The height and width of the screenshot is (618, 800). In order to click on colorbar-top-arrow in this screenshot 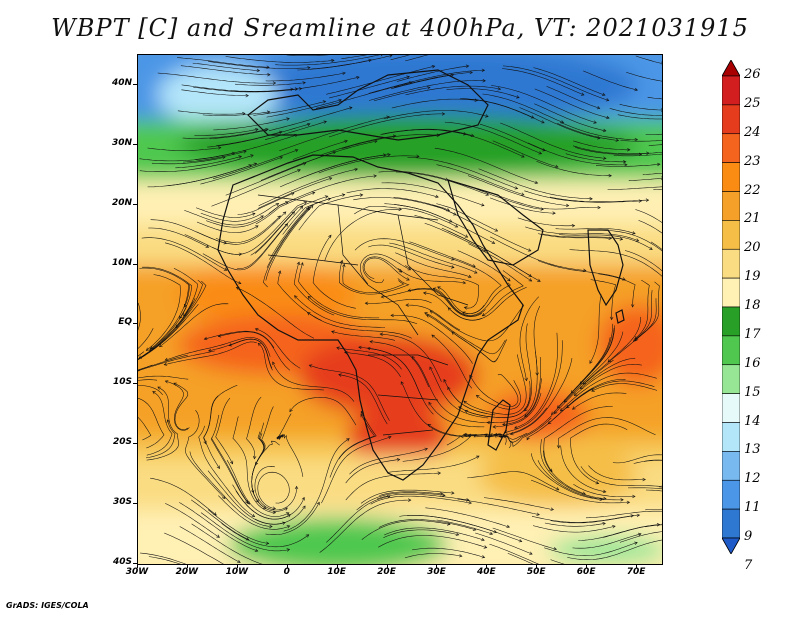, I will do `click(731, 68)`.